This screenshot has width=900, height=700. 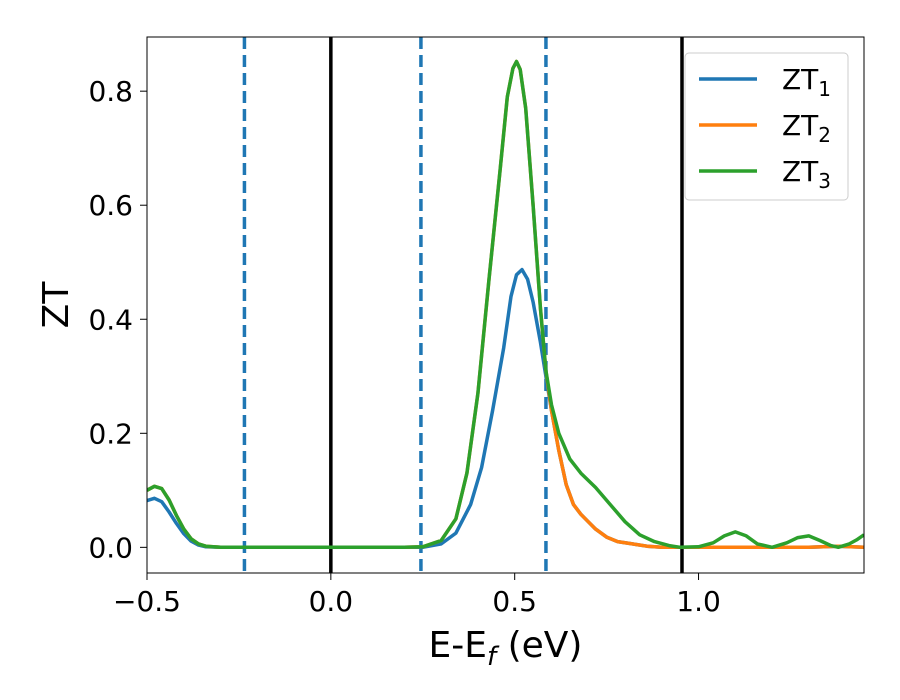 What do you see at coordinates (110, 319) in the screenshot?
I see `y-tick-label: 0.4` at bounding box center [110, 319].